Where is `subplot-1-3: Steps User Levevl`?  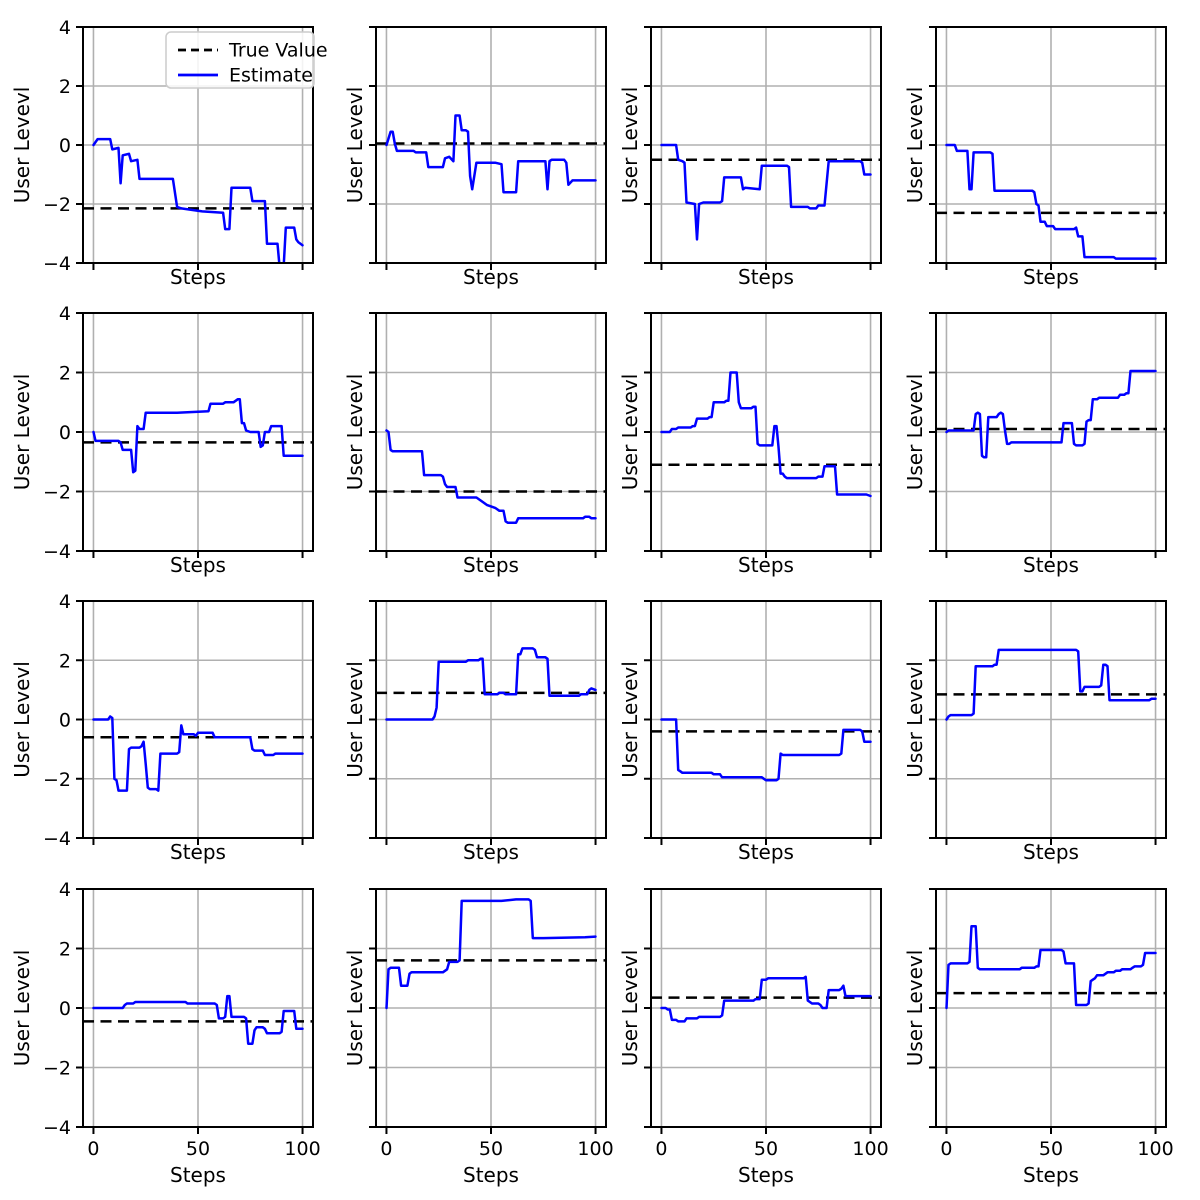 subplot-1-3: Steps User Levevl is located at coordinates (1035, 444).